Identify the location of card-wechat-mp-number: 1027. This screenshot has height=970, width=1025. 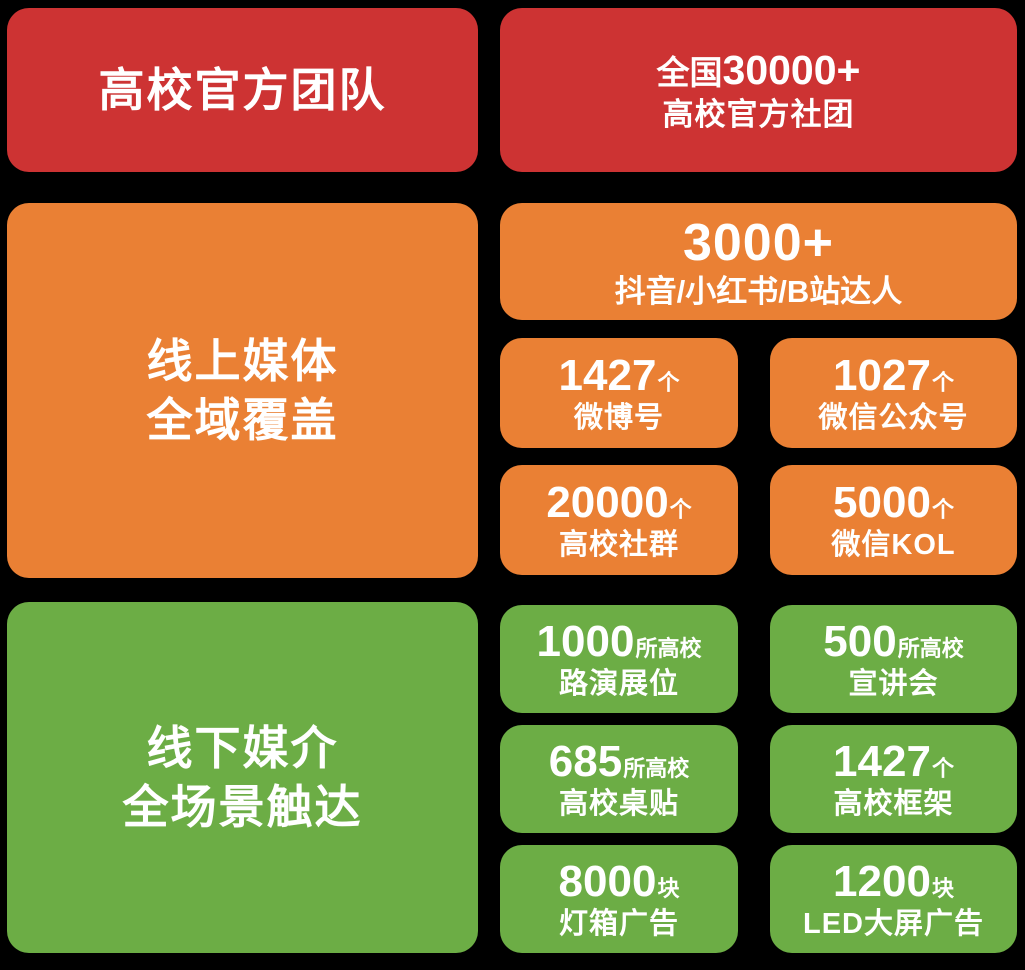
(882, 375).